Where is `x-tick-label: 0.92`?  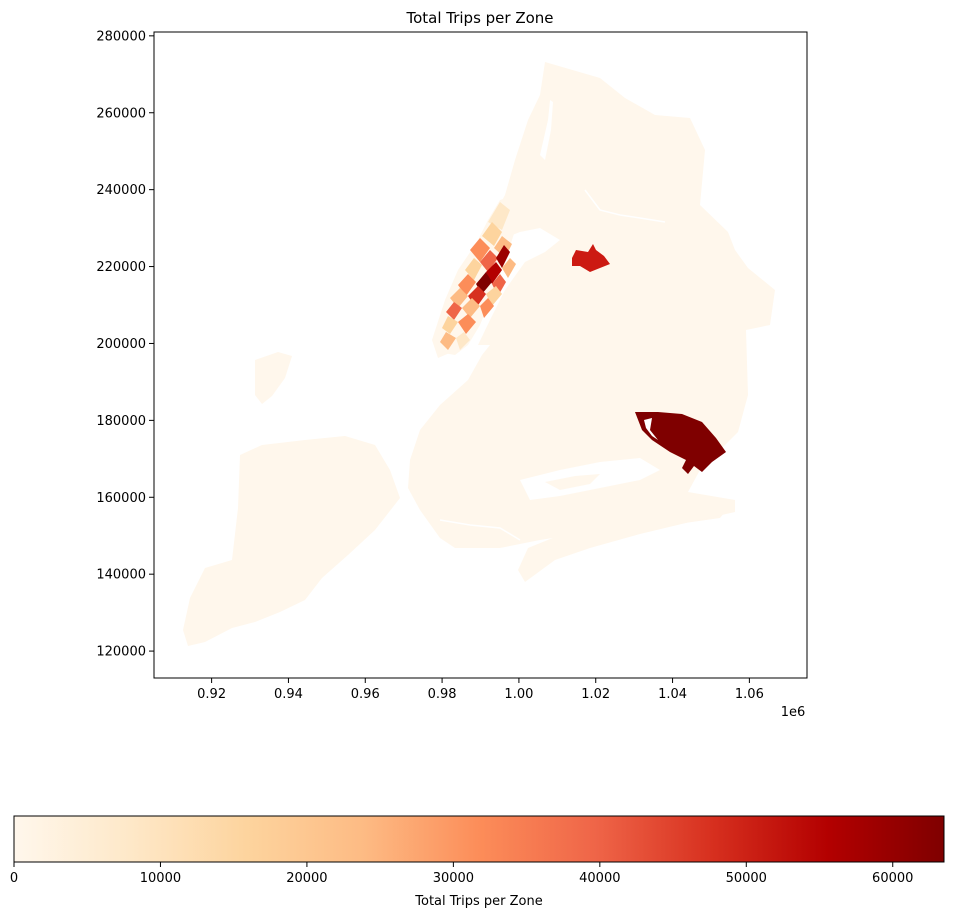 x-tick-label: 0.92 is located at coordinates (211, 694).